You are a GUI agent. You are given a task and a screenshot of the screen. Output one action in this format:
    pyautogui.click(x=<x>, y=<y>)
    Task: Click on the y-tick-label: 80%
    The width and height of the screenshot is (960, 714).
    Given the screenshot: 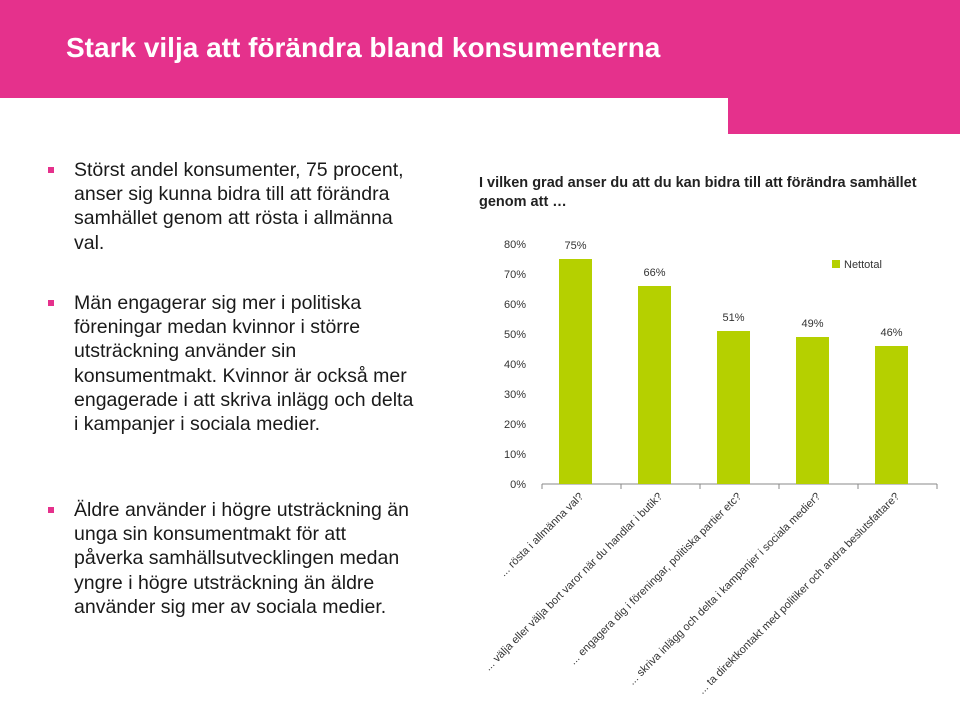 What is the action you would take?
    pyautogui.click(x=515, y=245)
    